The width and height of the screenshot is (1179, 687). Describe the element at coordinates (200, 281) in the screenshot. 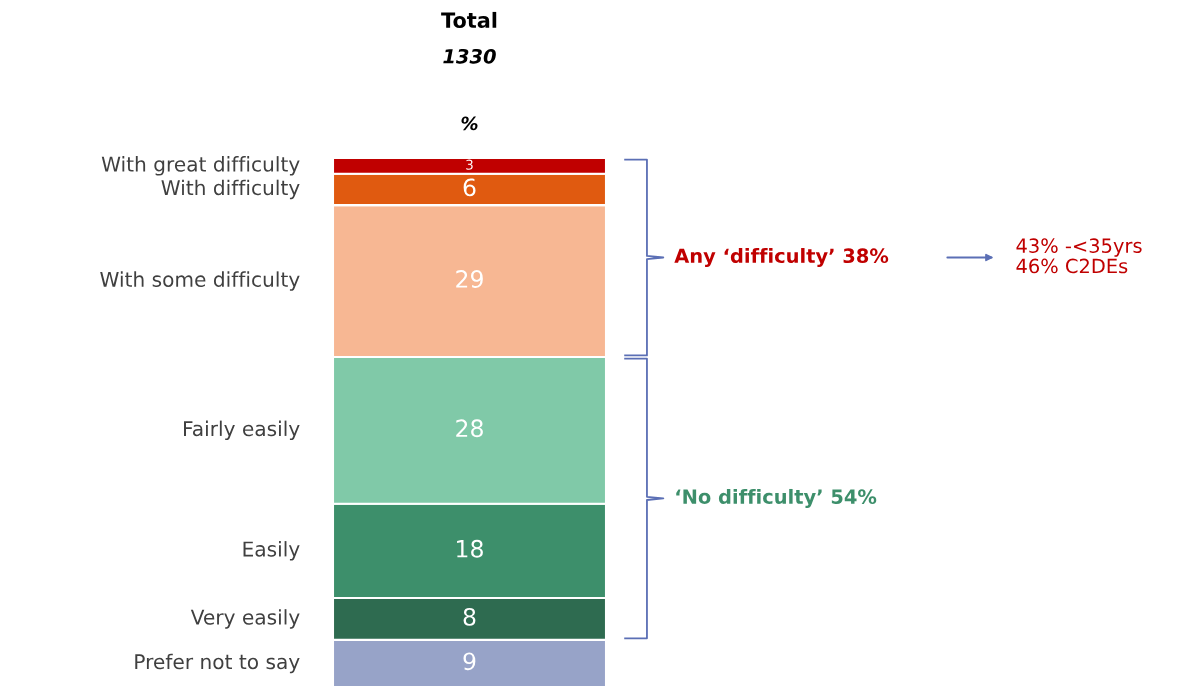

I see `series-label: With some difficulty` at that location.